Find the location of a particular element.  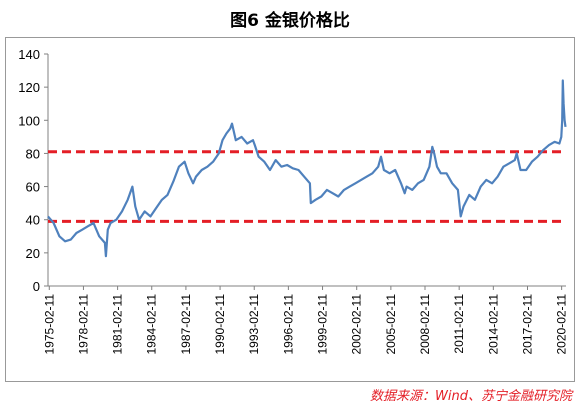

x-tick-label: 2017-02-11 is located at coordinates (528, 324).